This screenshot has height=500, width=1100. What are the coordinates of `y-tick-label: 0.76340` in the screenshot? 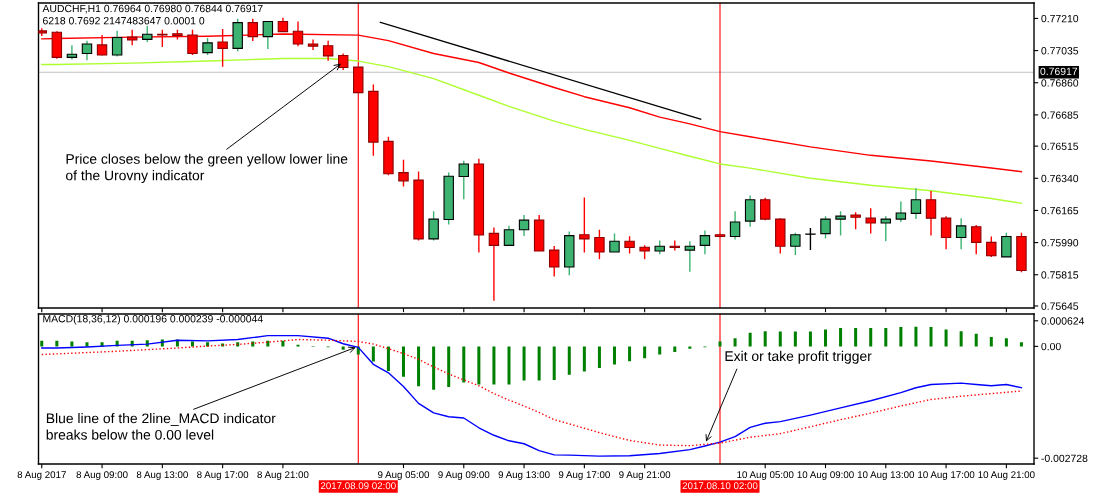 It's located at (1060, 178).